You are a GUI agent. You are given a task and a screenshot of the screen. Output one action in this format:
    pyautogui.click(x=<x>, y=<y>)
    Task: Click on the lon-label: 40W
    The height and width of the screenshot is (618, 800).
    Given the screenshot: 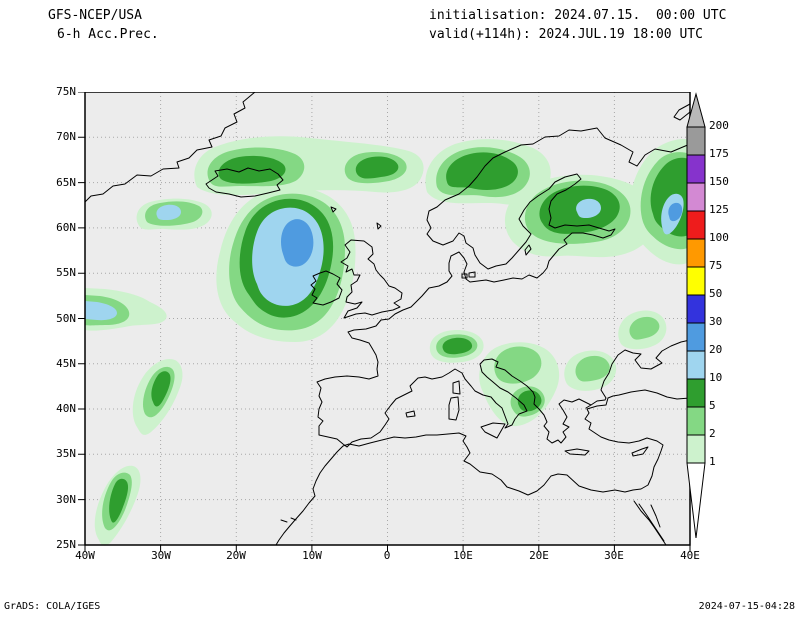 What is the action you would take?
    pyautogui.click(x=85, y=555)
    